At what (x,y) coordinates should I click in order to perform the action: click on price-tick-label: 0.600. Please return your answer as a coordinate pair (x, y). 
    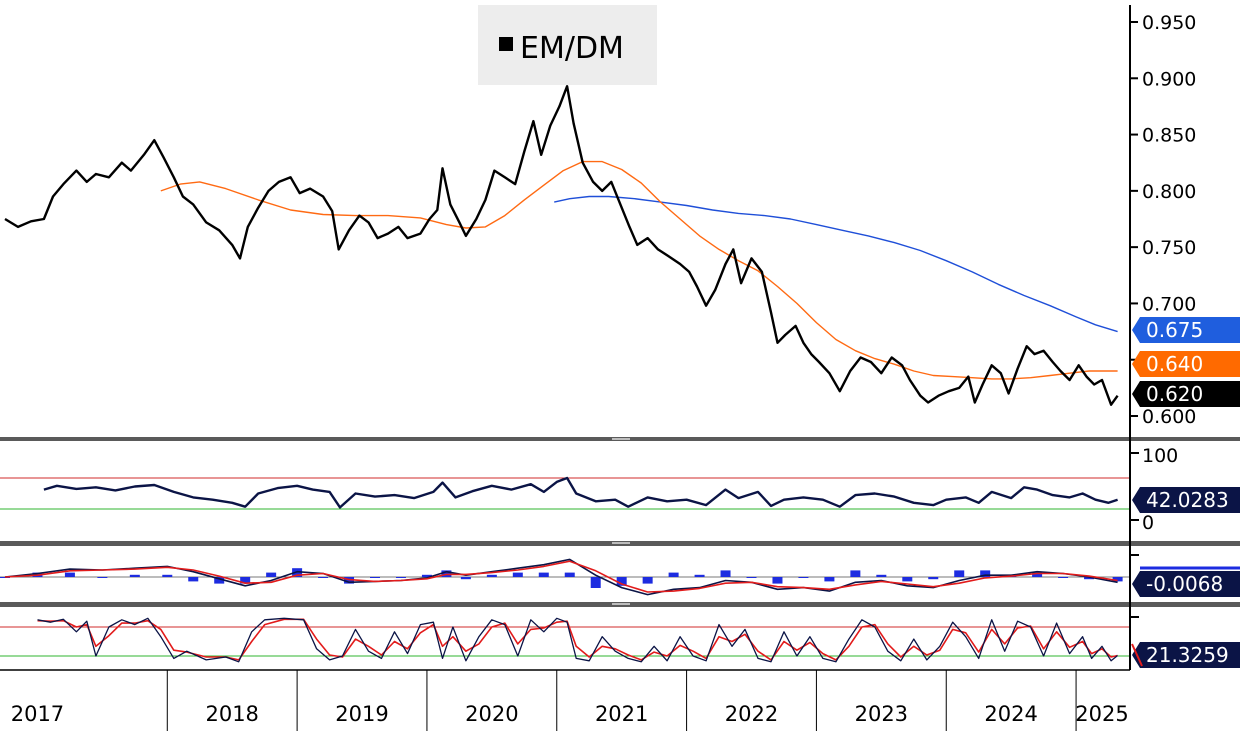
    Looking at the image, I should click on (1169, 417).